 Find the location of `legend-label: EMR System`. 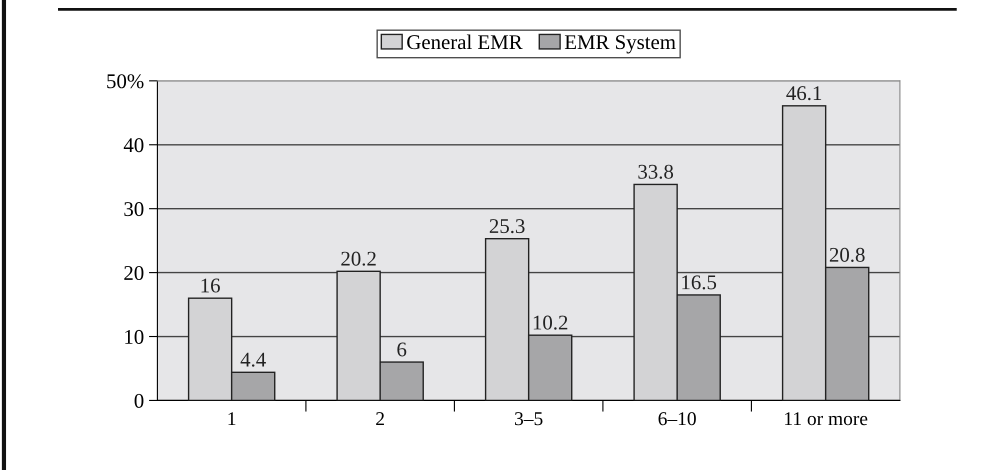

legend-label: EMR System is located at coordinates (620, 44).